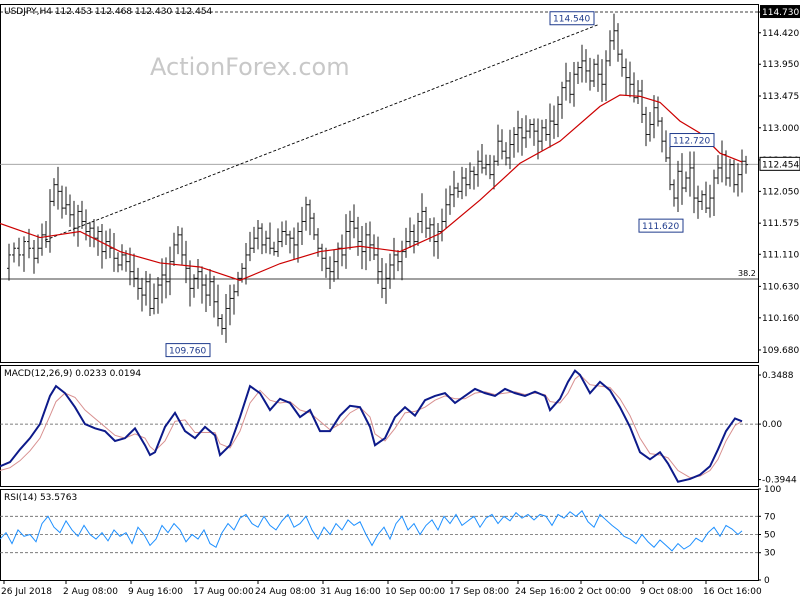 The height and width of the screenshot is (604, 800). I want to click on rsi-line, so click(371, 531).